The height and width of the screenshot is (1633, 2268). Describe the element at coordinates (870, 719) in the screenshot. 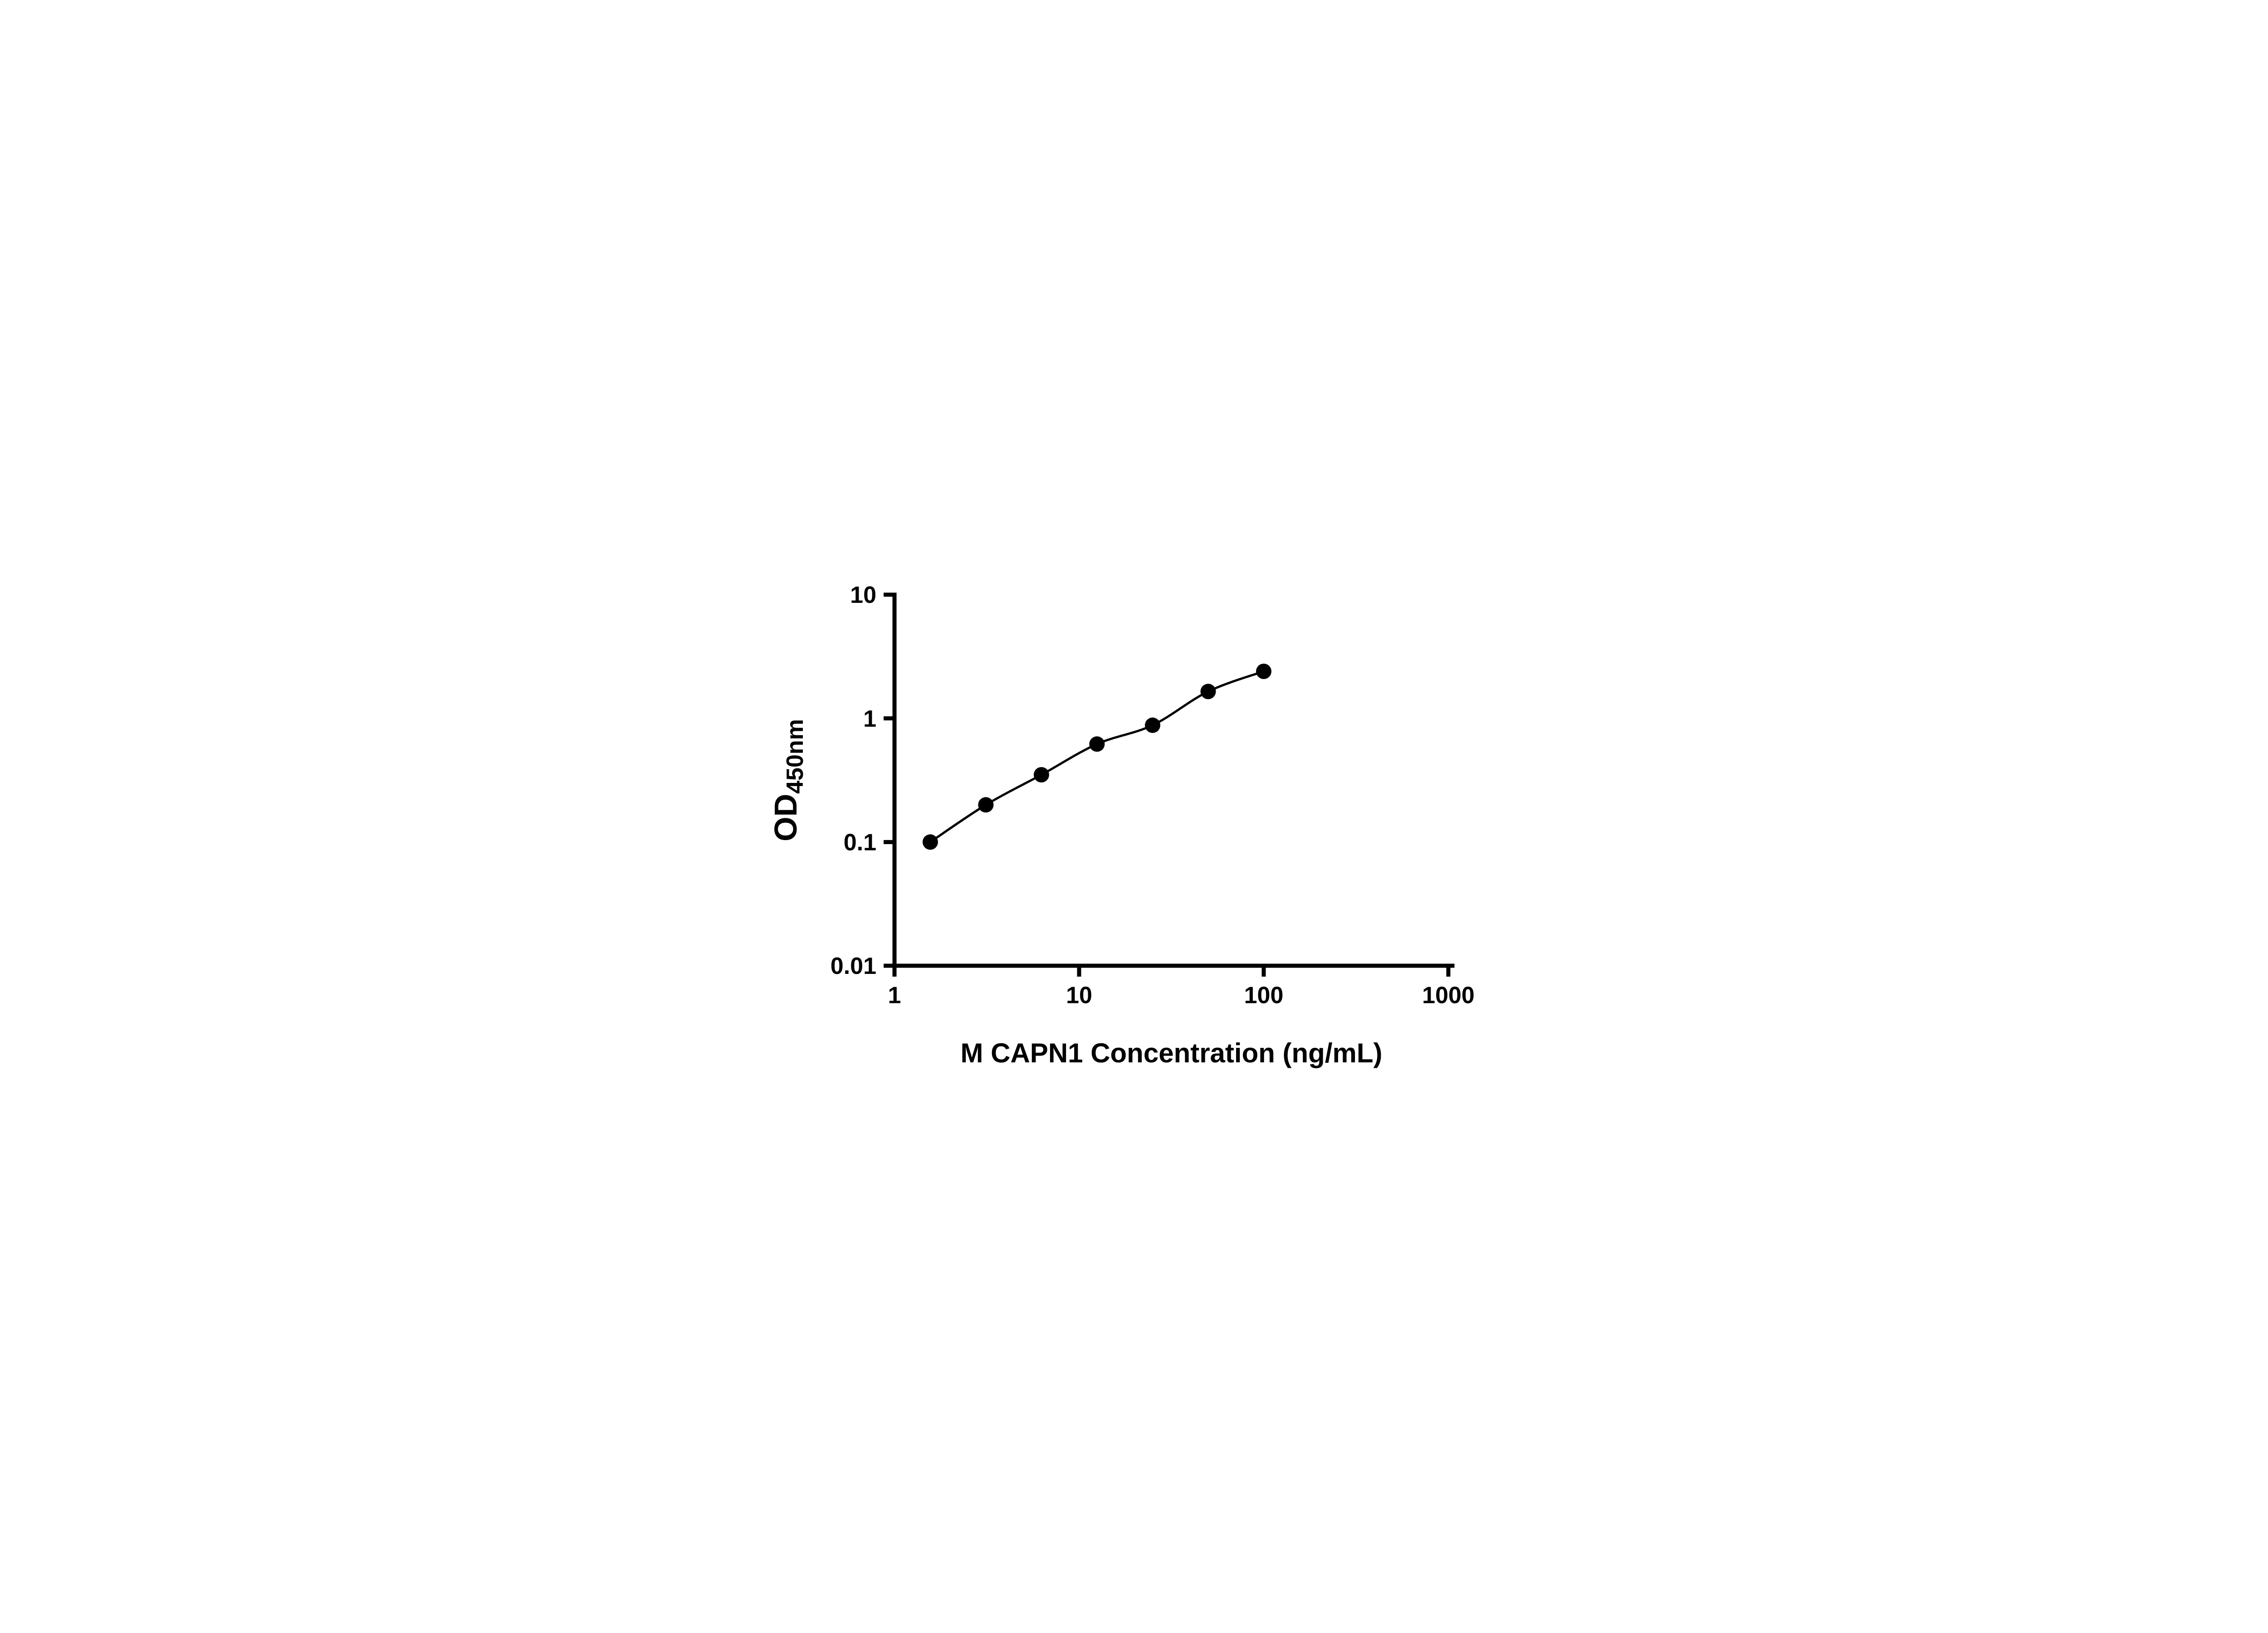

I see `y-tick-label: 1` at that location.